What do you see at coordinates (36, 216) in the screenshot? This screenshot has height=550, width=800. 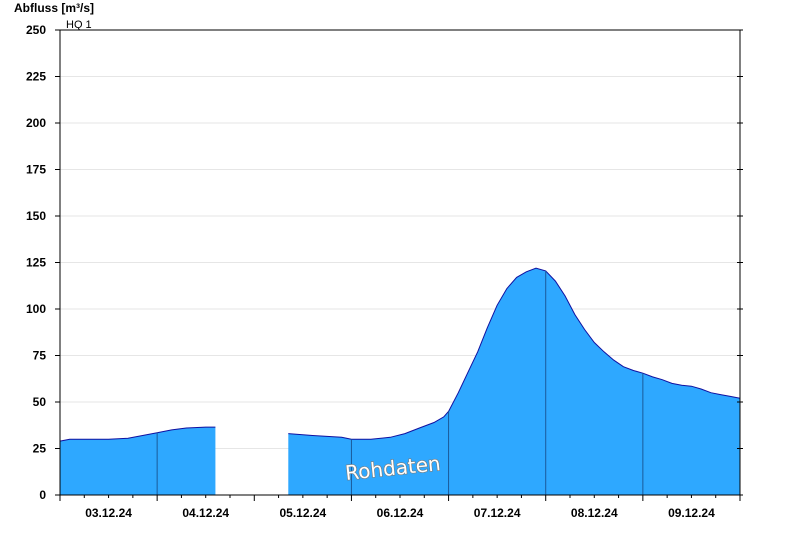 I see `y-tick-label-150: 150` at bounding box center [36, 216].